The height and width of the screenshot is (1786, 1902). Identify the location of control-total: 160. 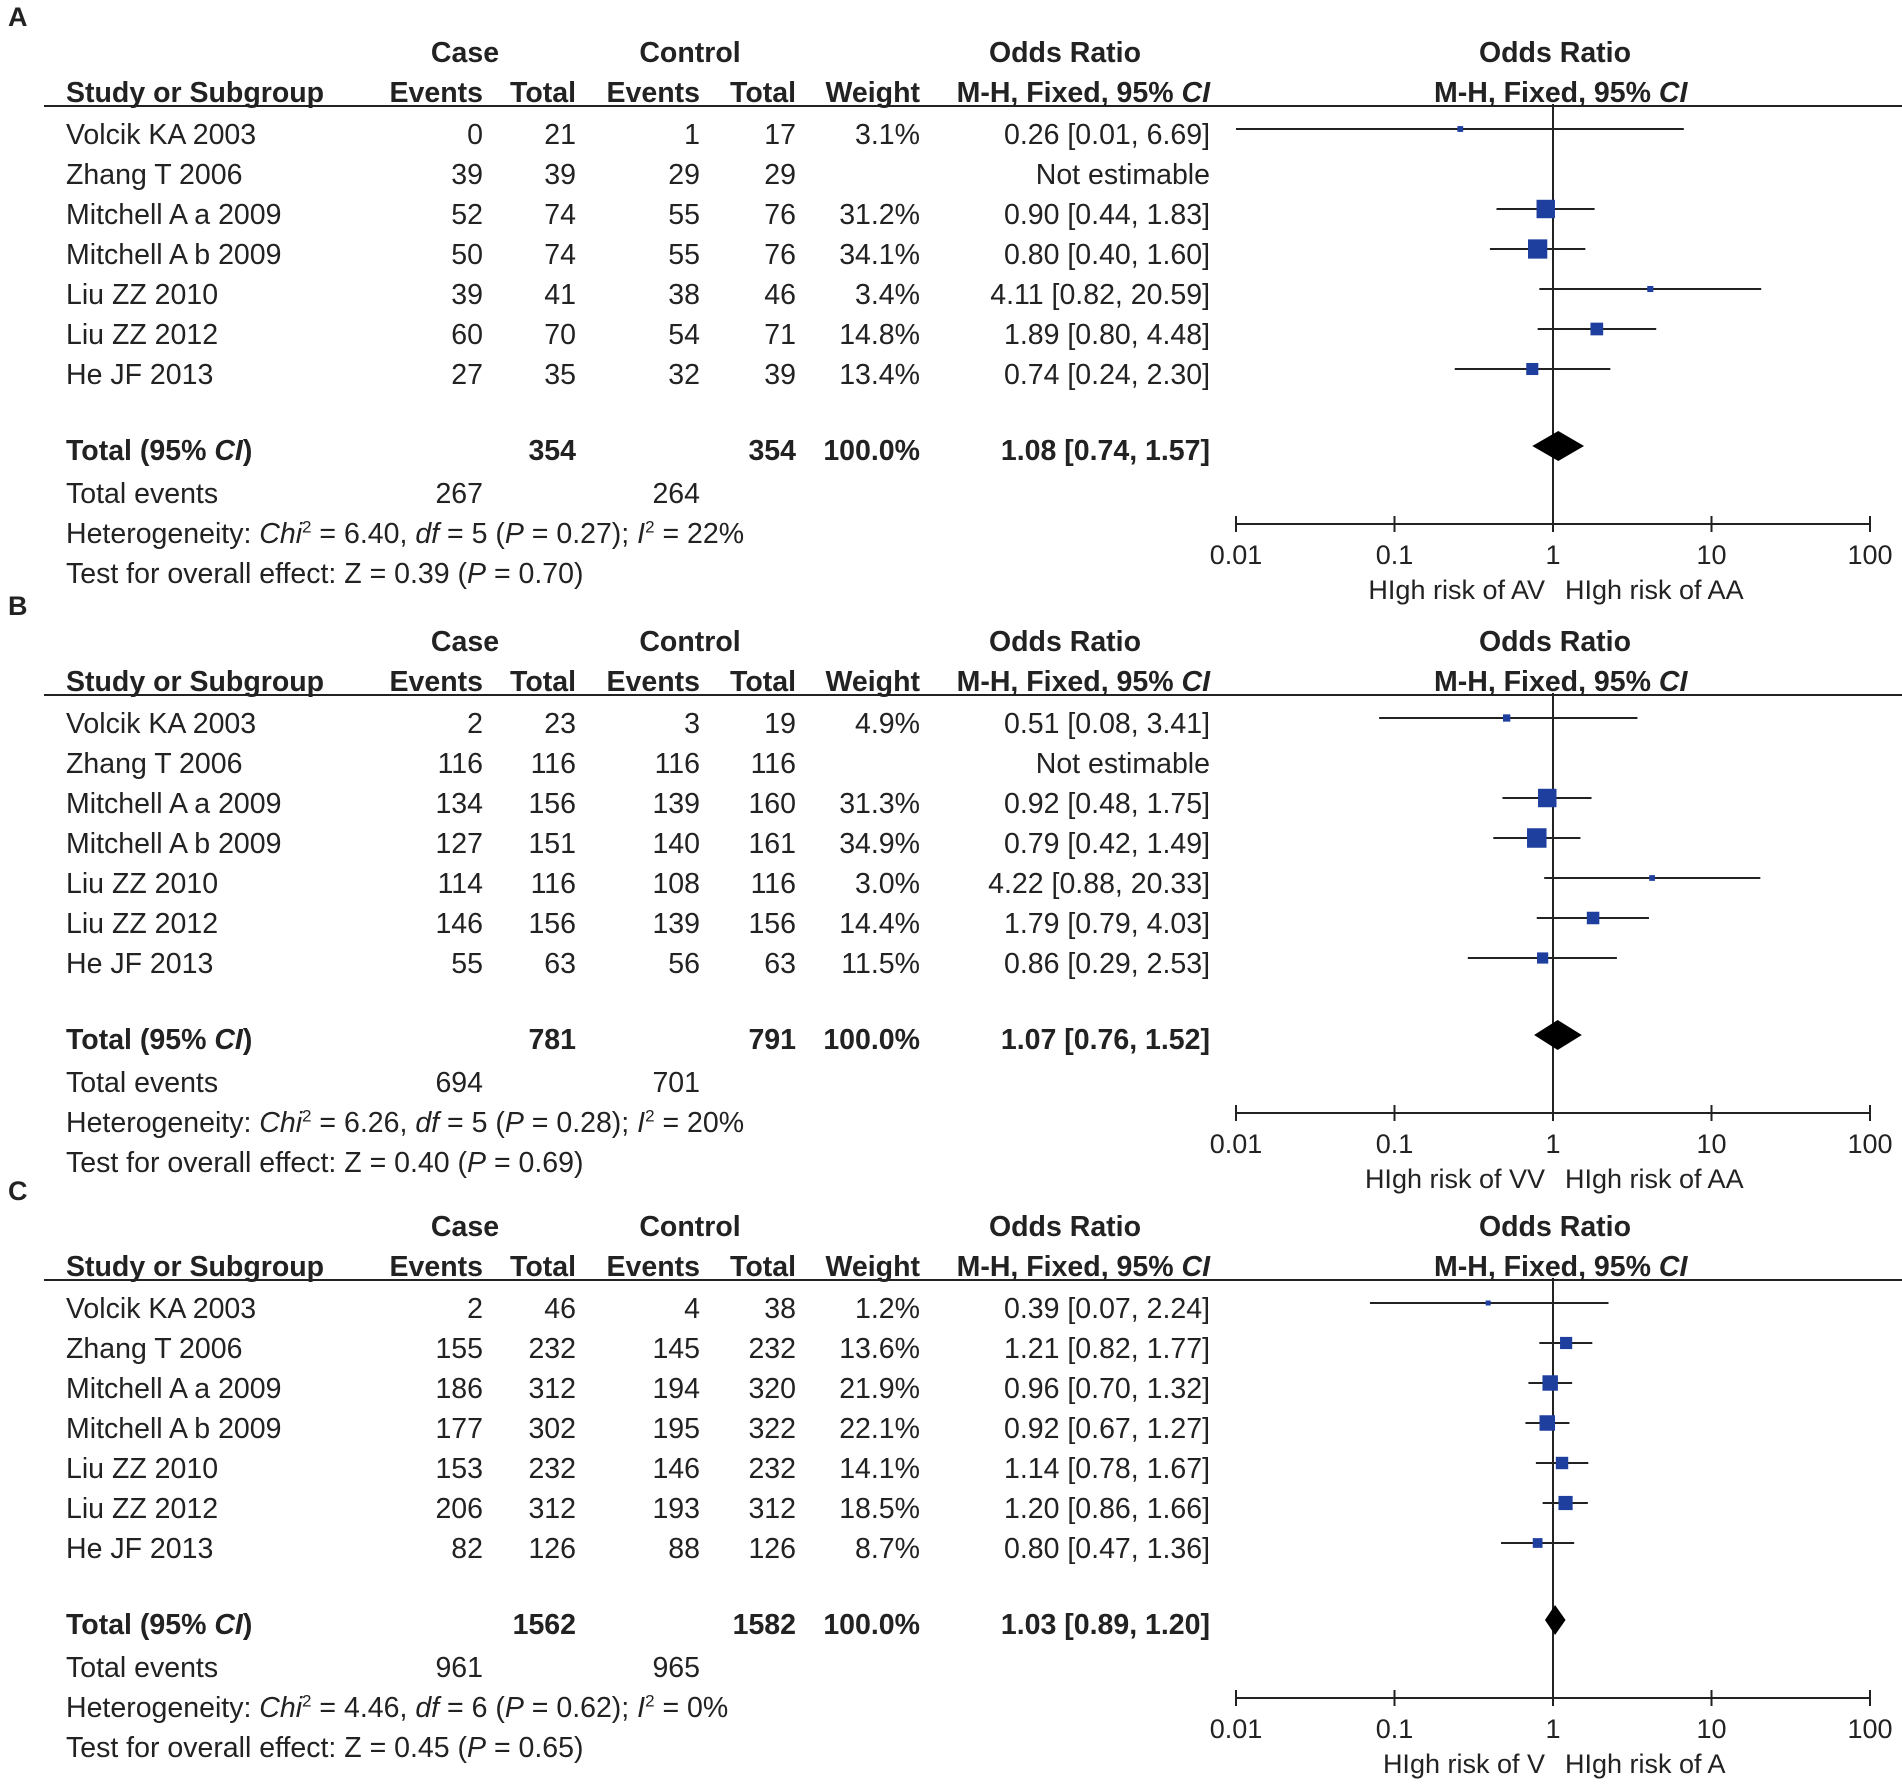
(772, 804).